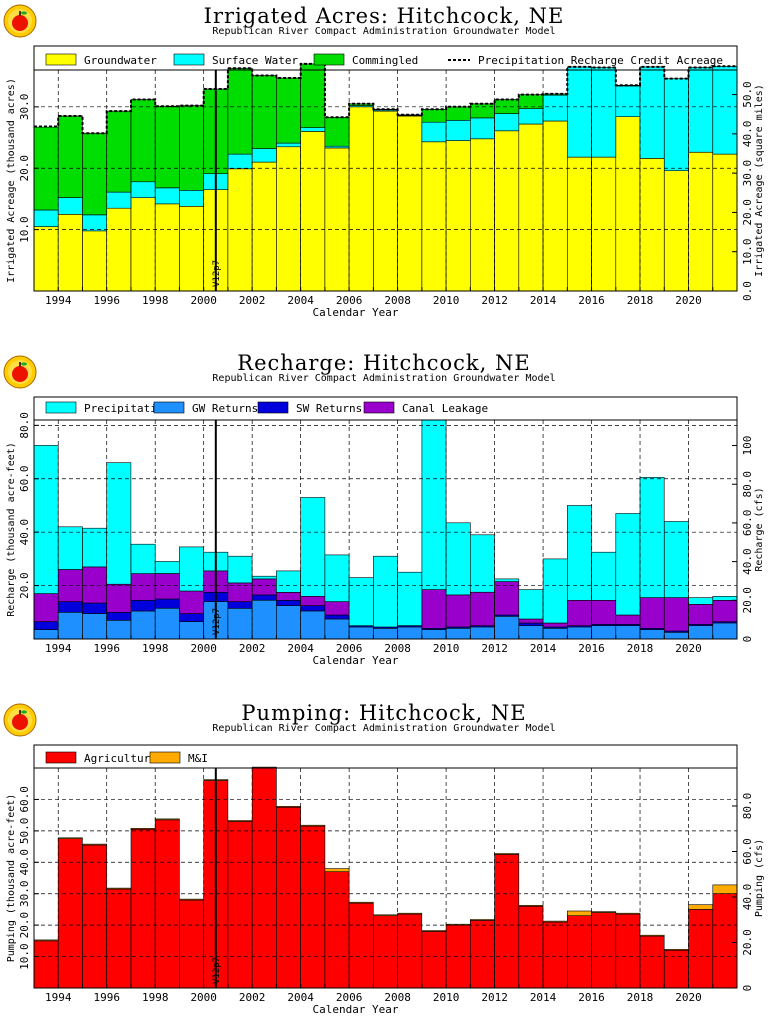 The height and width of the screenshot is (1024, 768). I want to click on y-tick-label: 20.0, so click(24, 168).